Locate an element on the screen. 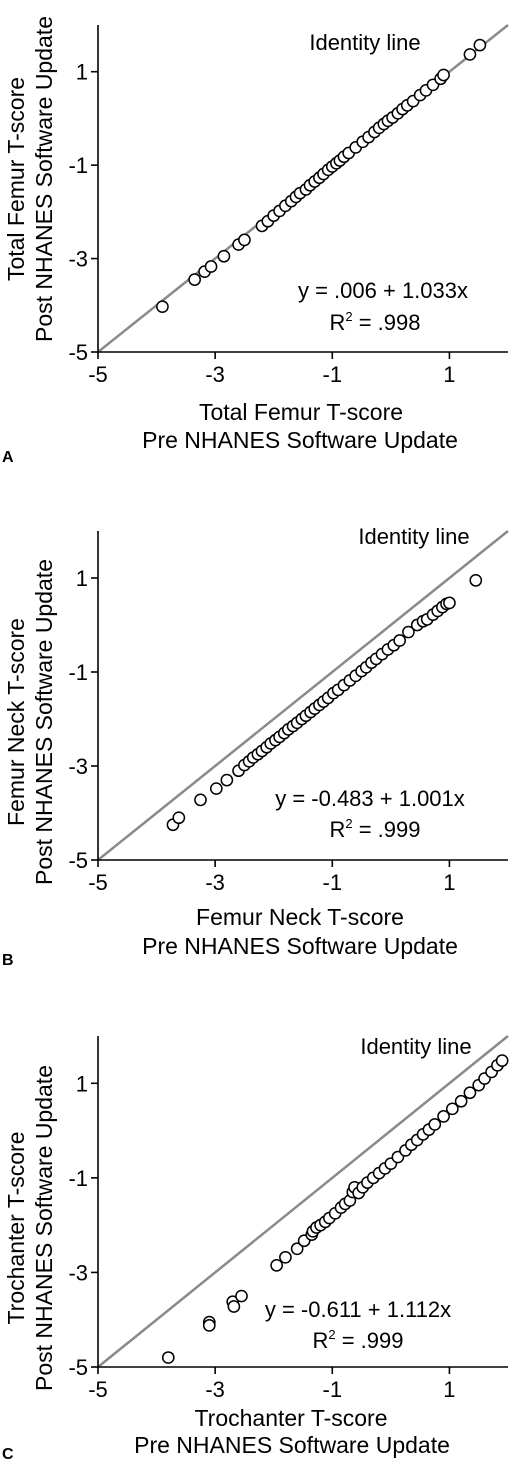 Image resolution: width=521 pixels, height=1462 pixels. panel-a-y-tick-label: -3 is located at coordinates (78, 259).